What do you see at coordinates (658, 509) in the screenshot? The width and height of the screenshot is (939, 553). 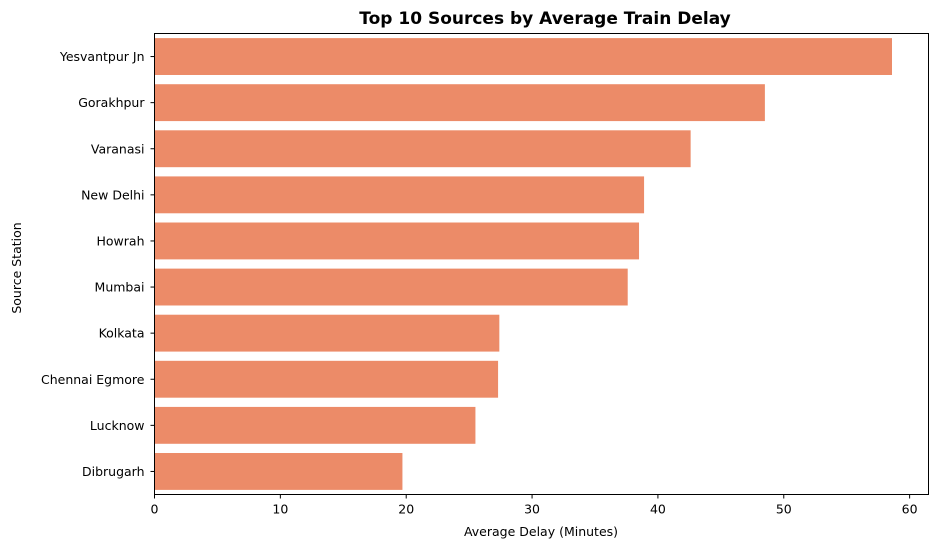 I see `x-tick-label: 40` at bounding box center [658, 509].